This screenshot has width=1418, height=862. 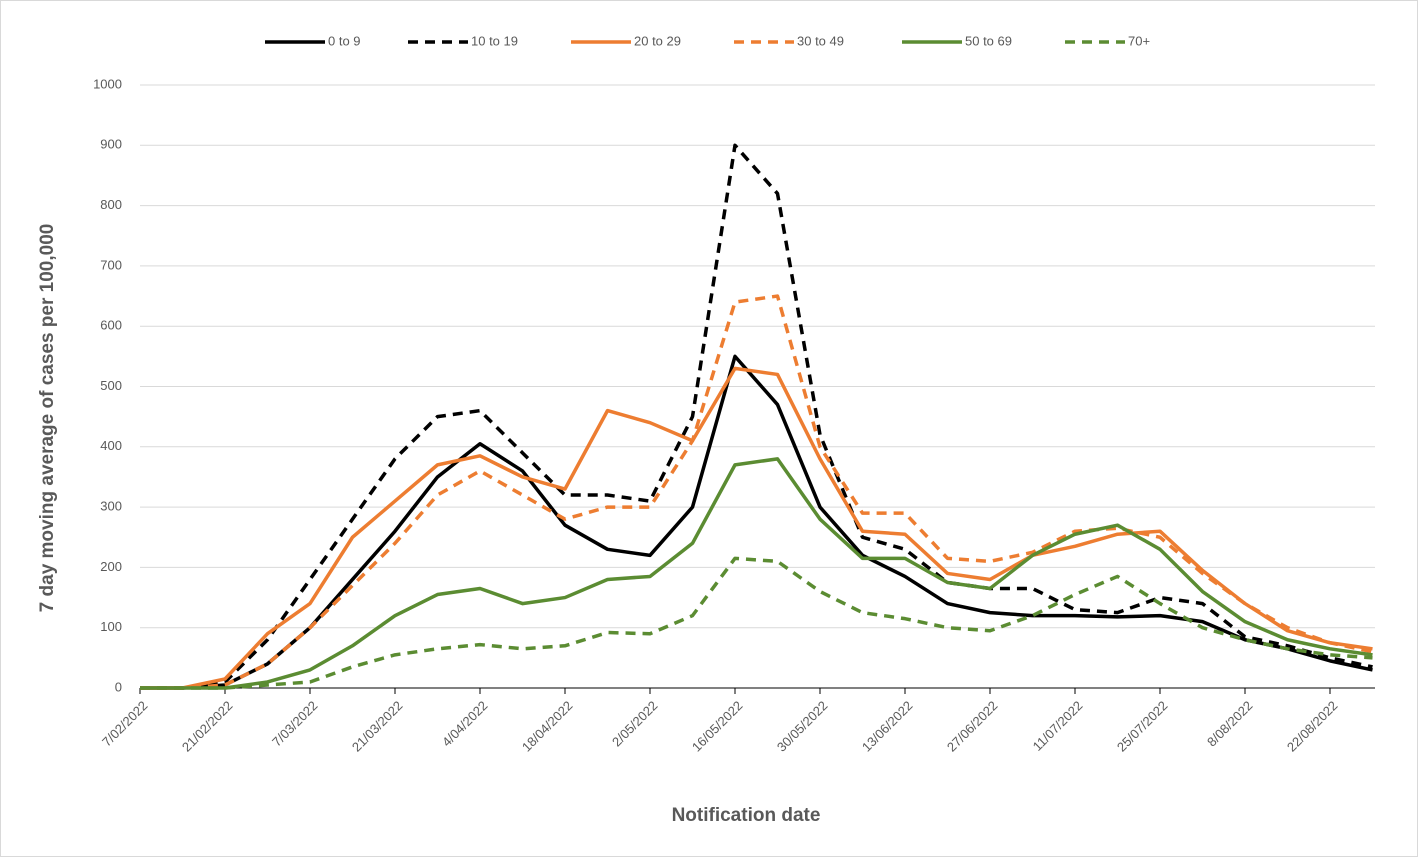 What do you see at coordinates (820, 40) in the screenshot?
I see `legend-label: 30 to 49` at bounding box center [820, 40].